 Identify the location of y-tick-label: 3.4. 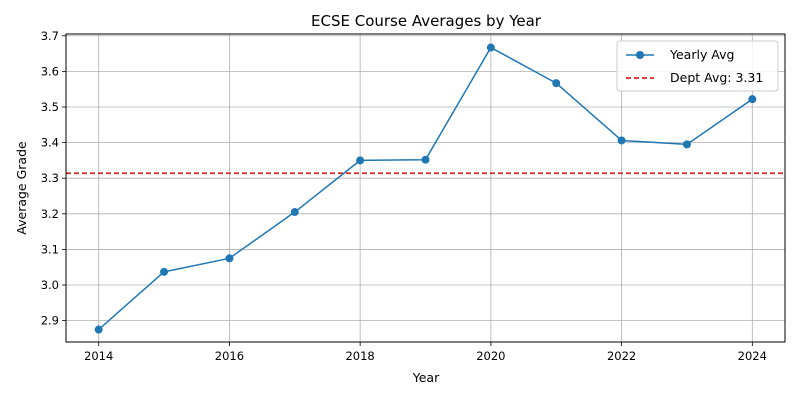
(50, 143).